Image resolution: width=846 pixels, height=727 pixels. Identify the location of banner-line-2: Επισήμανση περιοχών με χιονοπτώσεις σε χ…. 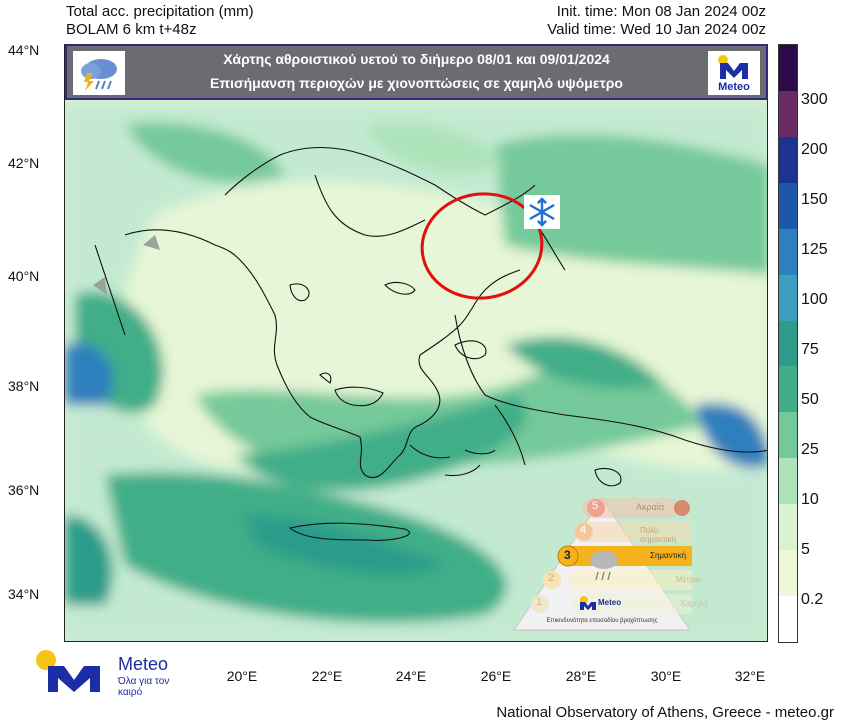
(416, 83).